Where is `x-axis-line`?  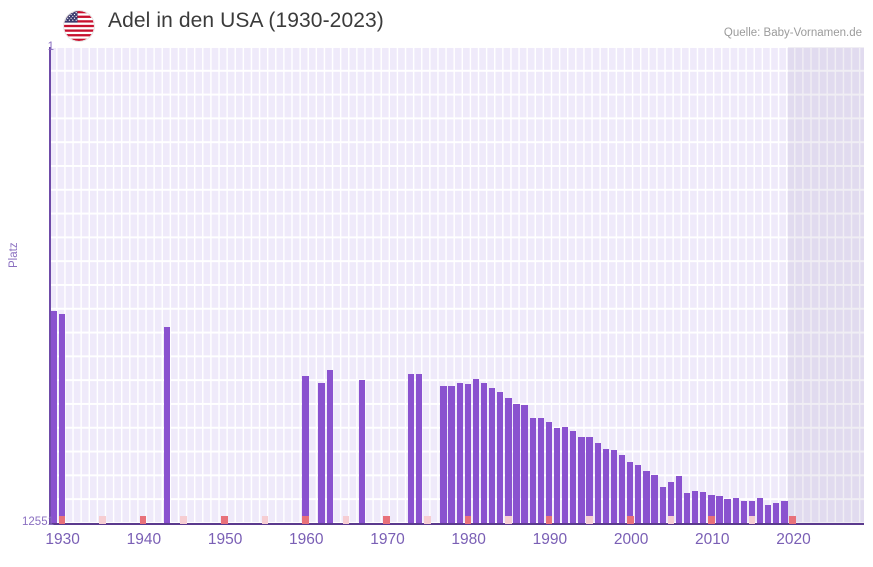
x-axis-line is located at coordinates (456, 524).